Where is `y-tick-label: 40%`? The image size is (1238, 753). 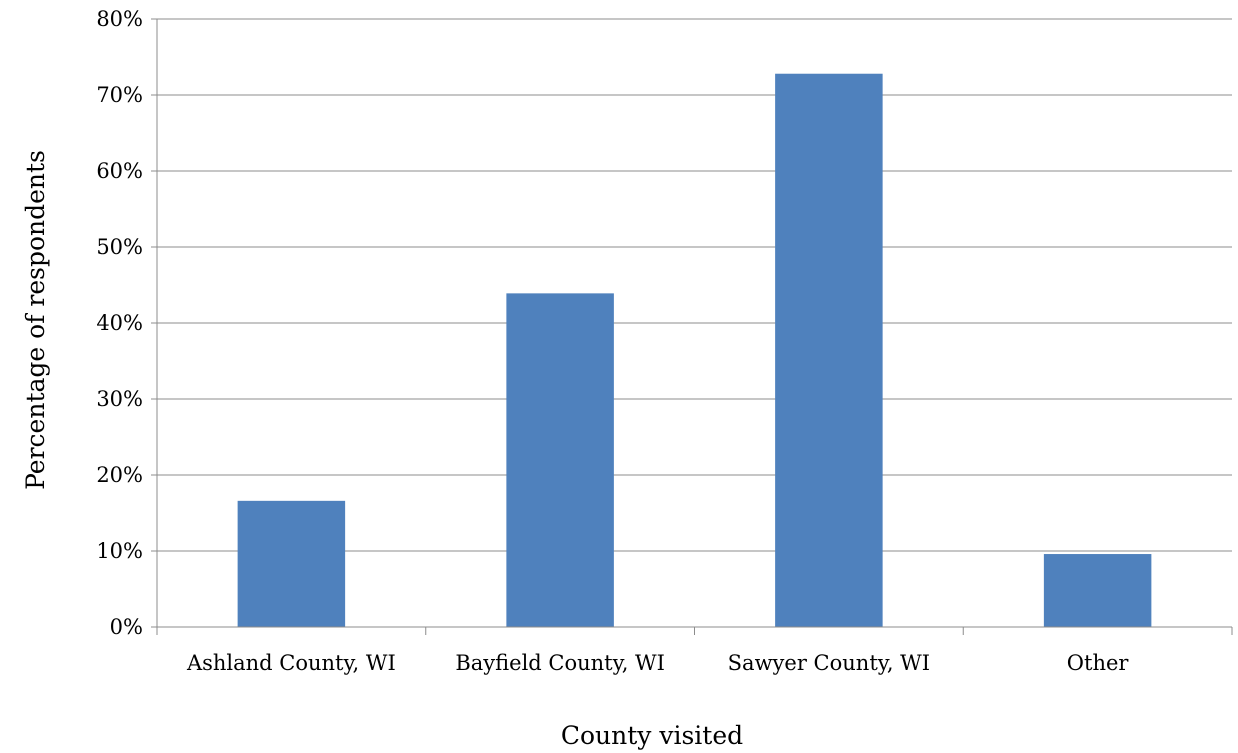
y-tick-label: 40% is located at coordinates (119, 323).